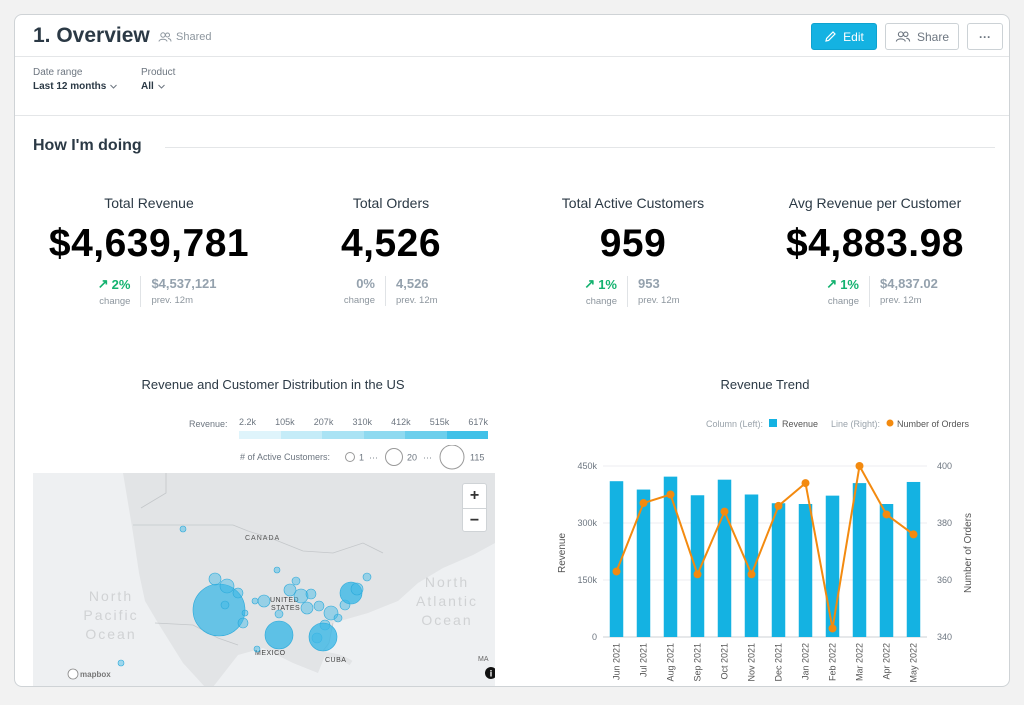  What do you see at coordinates (414, 457) in the screenshot?
I see `customers-size-legend: 1 ··· 20 ··· 115` at bounding box center [414, 457].